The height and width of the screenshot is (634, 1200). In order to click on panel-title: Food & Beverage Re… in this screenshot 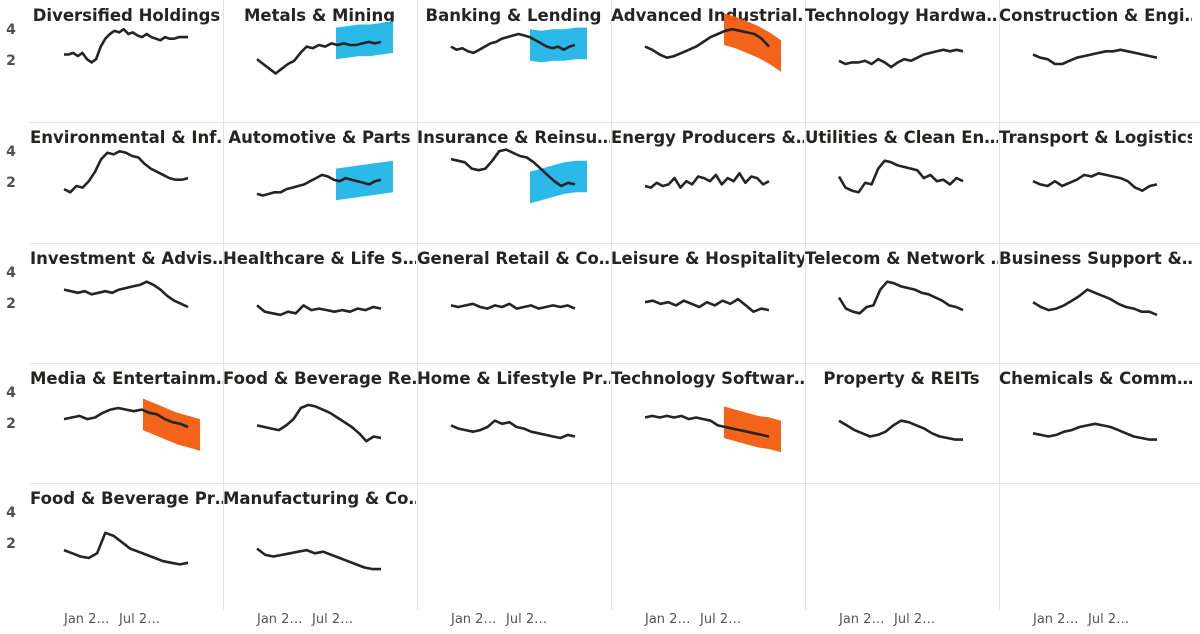, I will do `click(319, 378)`.